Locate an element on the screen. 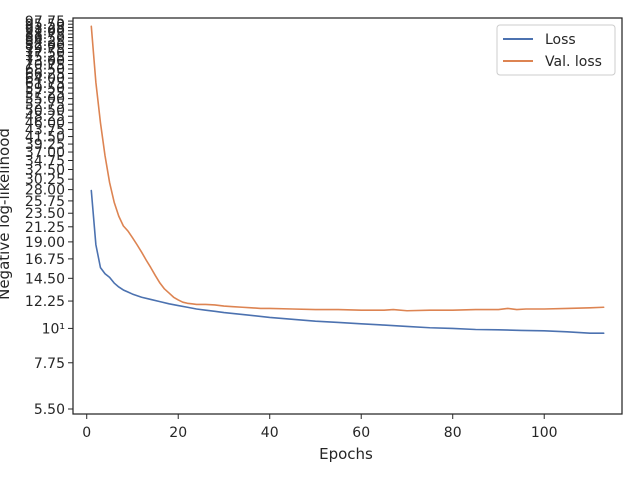 Image resolution: width=640 pixels, height=480 pixels. y-tick-label: 16.75 is located at coordinates (45, 260).